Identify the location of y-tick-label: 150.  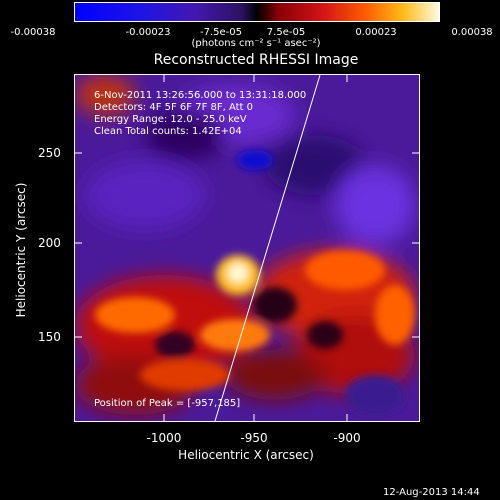
(49, 337).